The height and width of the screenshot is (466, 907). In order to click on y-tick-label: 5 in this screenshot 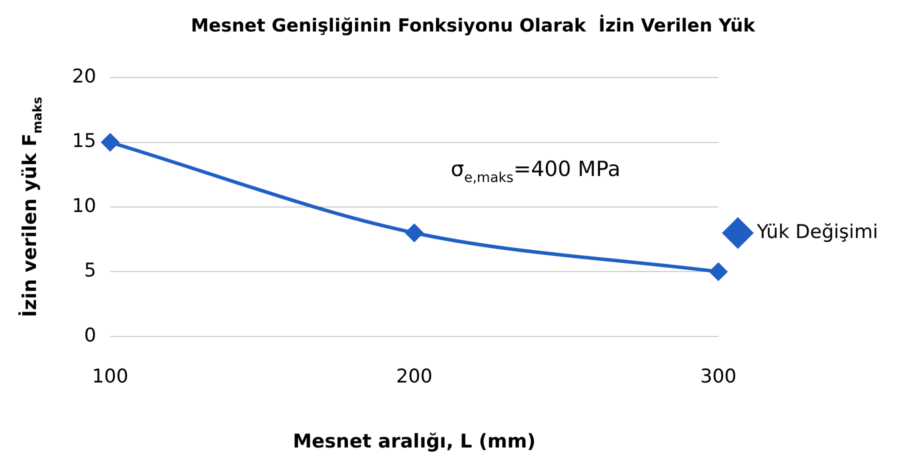, I will do `click(90, 271)`.